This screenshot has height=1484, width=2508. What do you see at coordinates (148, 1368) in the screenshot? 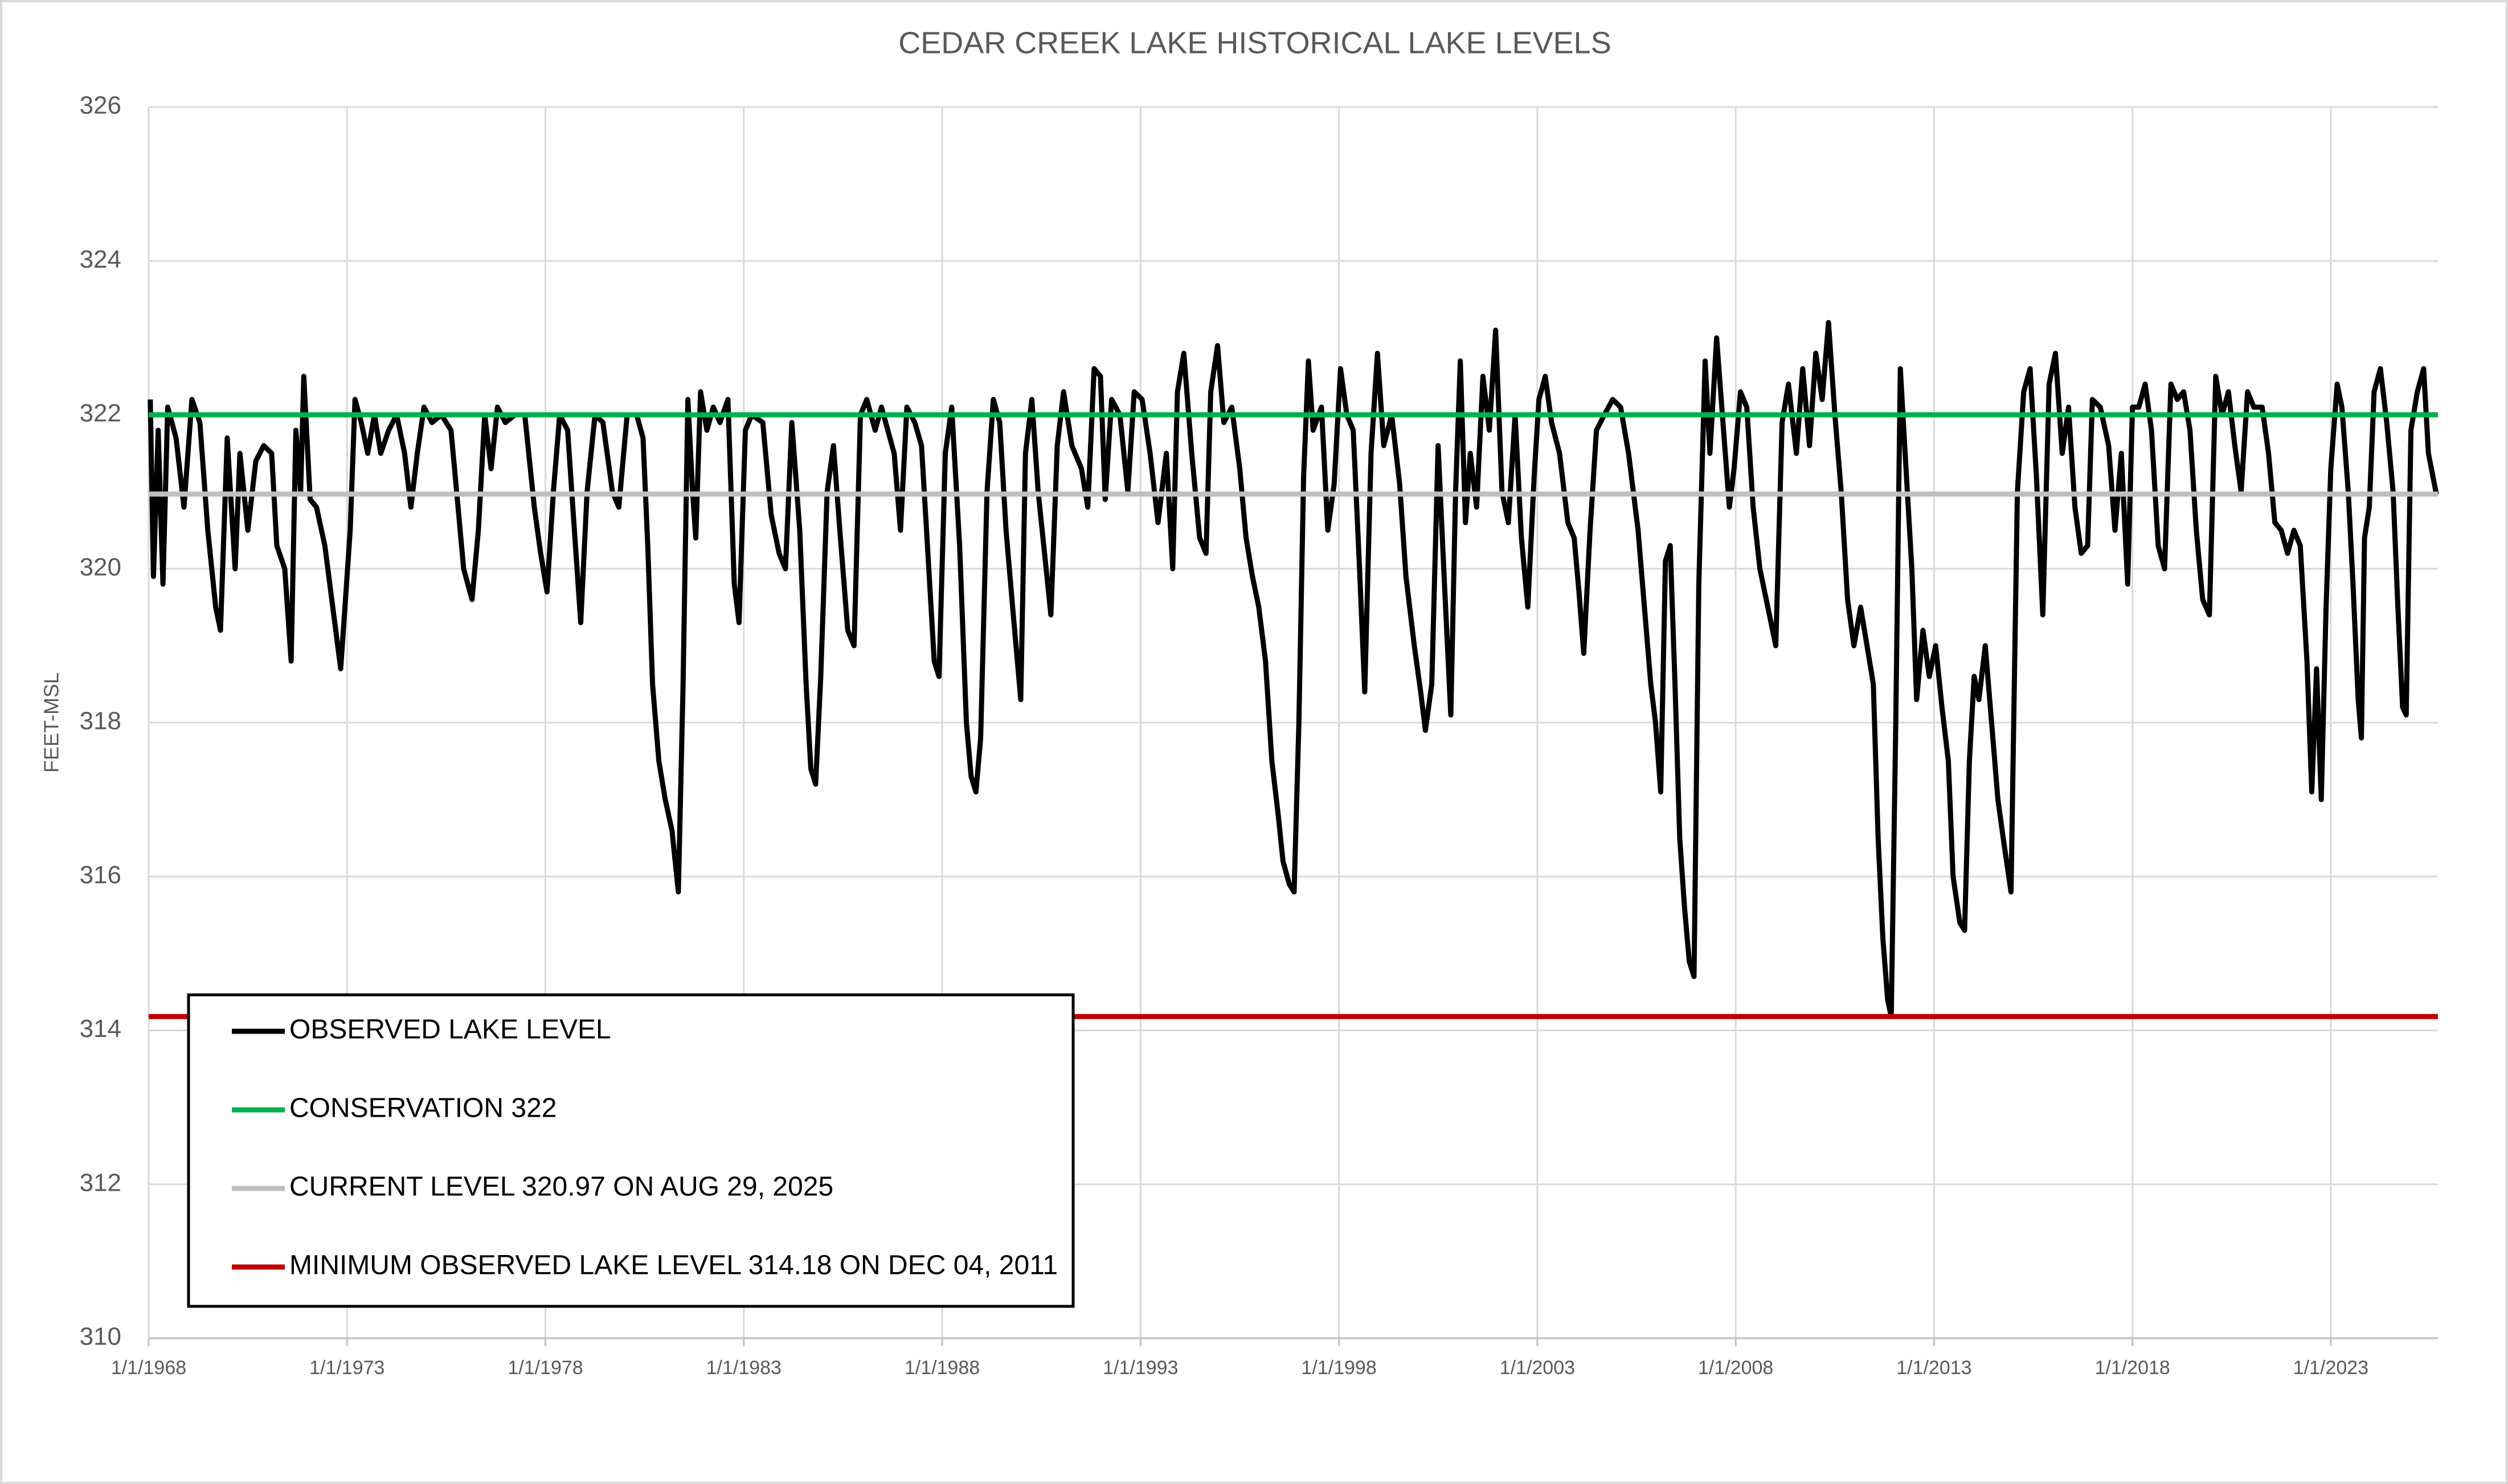
I see `x-tick-label: 1/1/1968` at bounding box center [148, 1368].